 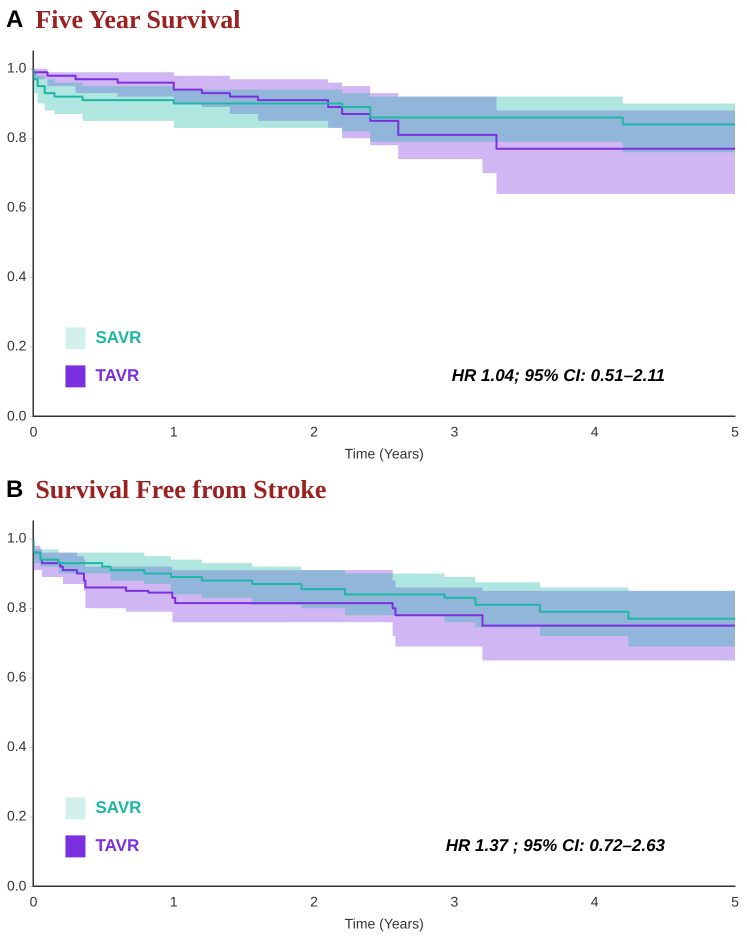 What do you see at coordinates (180, 490) in the screenshot?
I see `chart-title: Survival Free from Stroke` at bounding box center [180, 490].